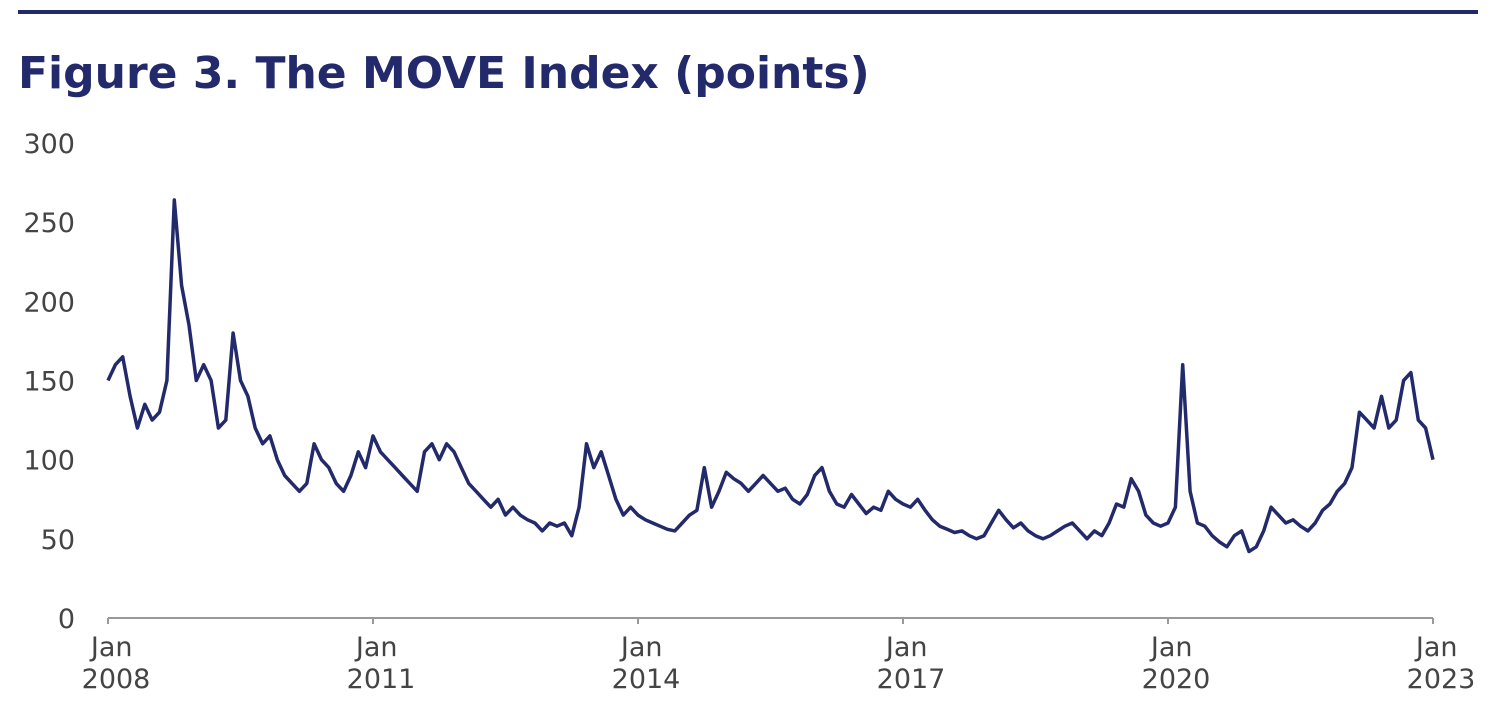 The height and width of the screenshot is (706, 1501). I want to click on x-tick-label: Jan 2014, so click(646, 663).